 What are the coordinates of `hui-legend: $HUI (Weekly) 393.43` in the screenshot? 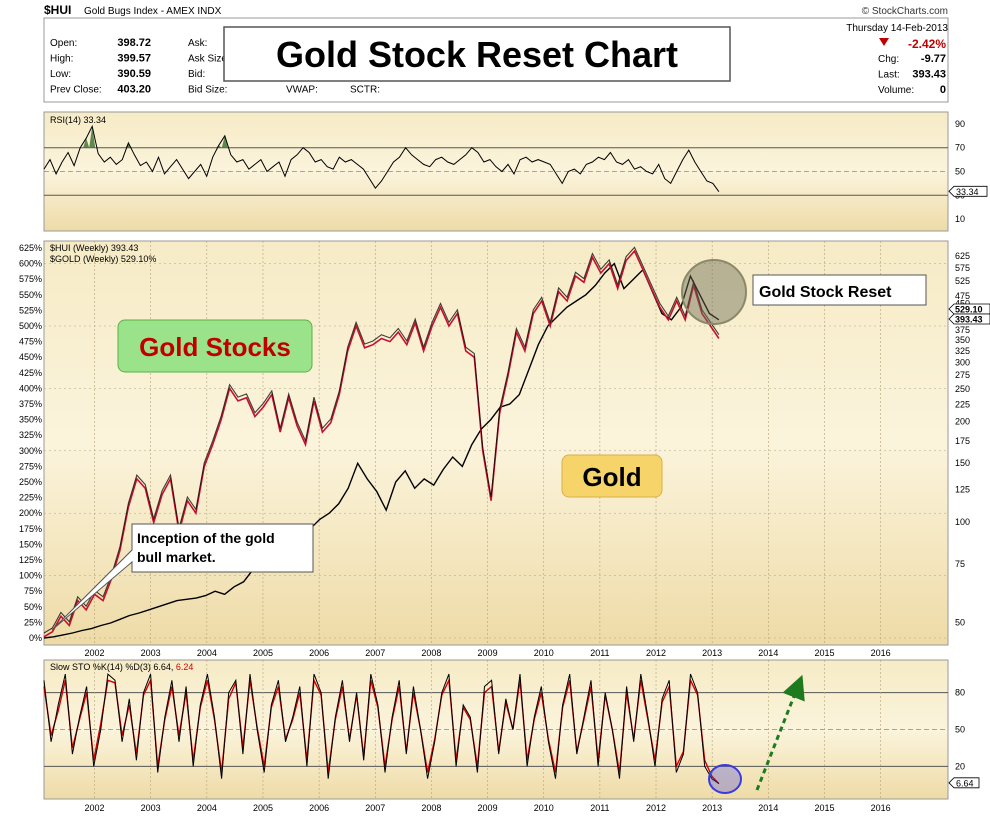 It's located at (94, 248).